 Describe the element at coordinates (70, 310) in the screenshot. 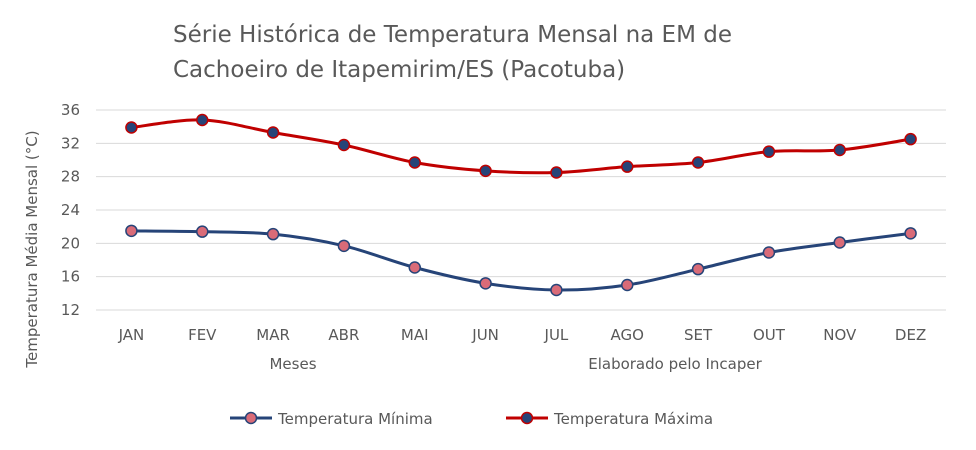

I see `y-tick-label: 12` at that location.